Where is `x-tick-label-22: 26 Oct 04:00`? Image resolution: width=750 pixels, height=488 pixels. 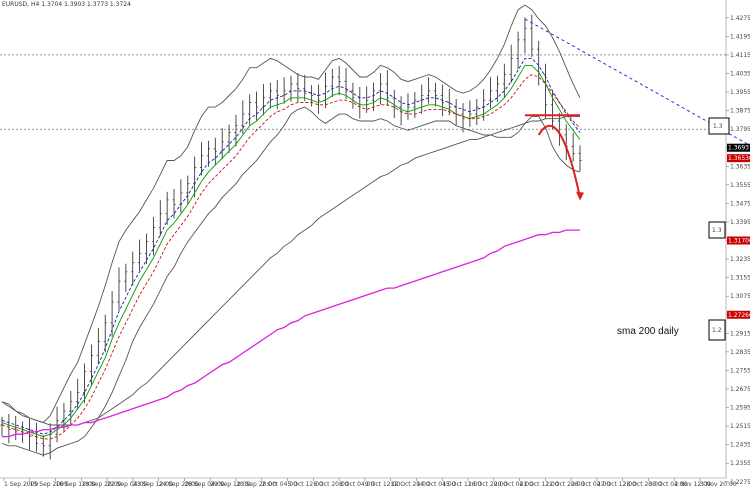 x-tick-label-22: 26 Oct 04:00 is located at coordinates (590, 484).